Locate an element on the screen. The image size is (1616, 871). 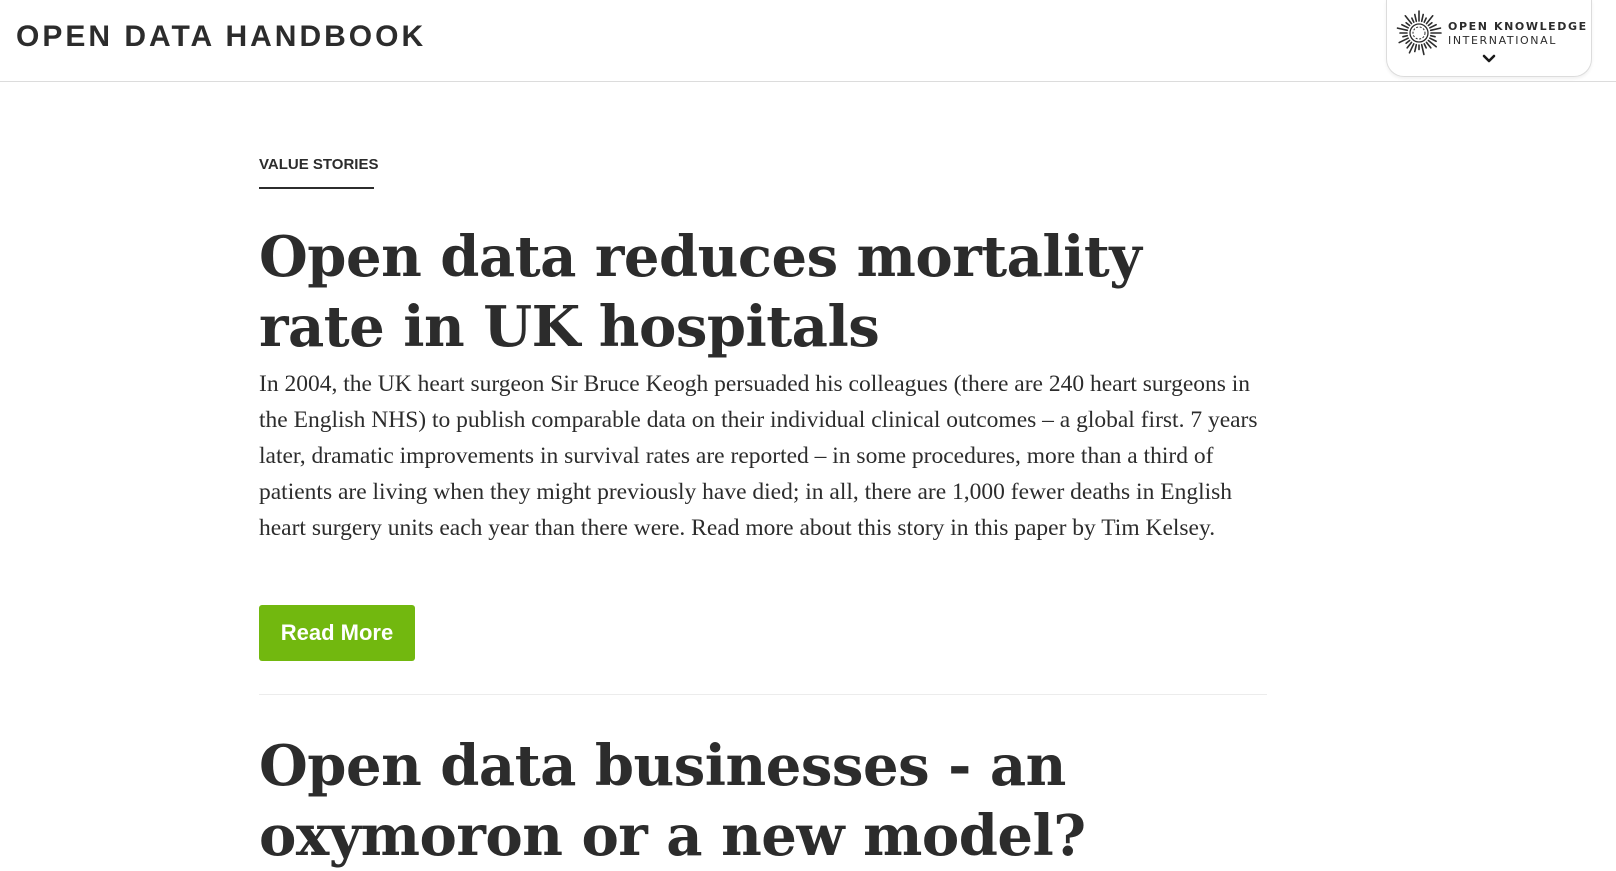
section-label: VALUE STORIES is located at coordinates (319, 164).